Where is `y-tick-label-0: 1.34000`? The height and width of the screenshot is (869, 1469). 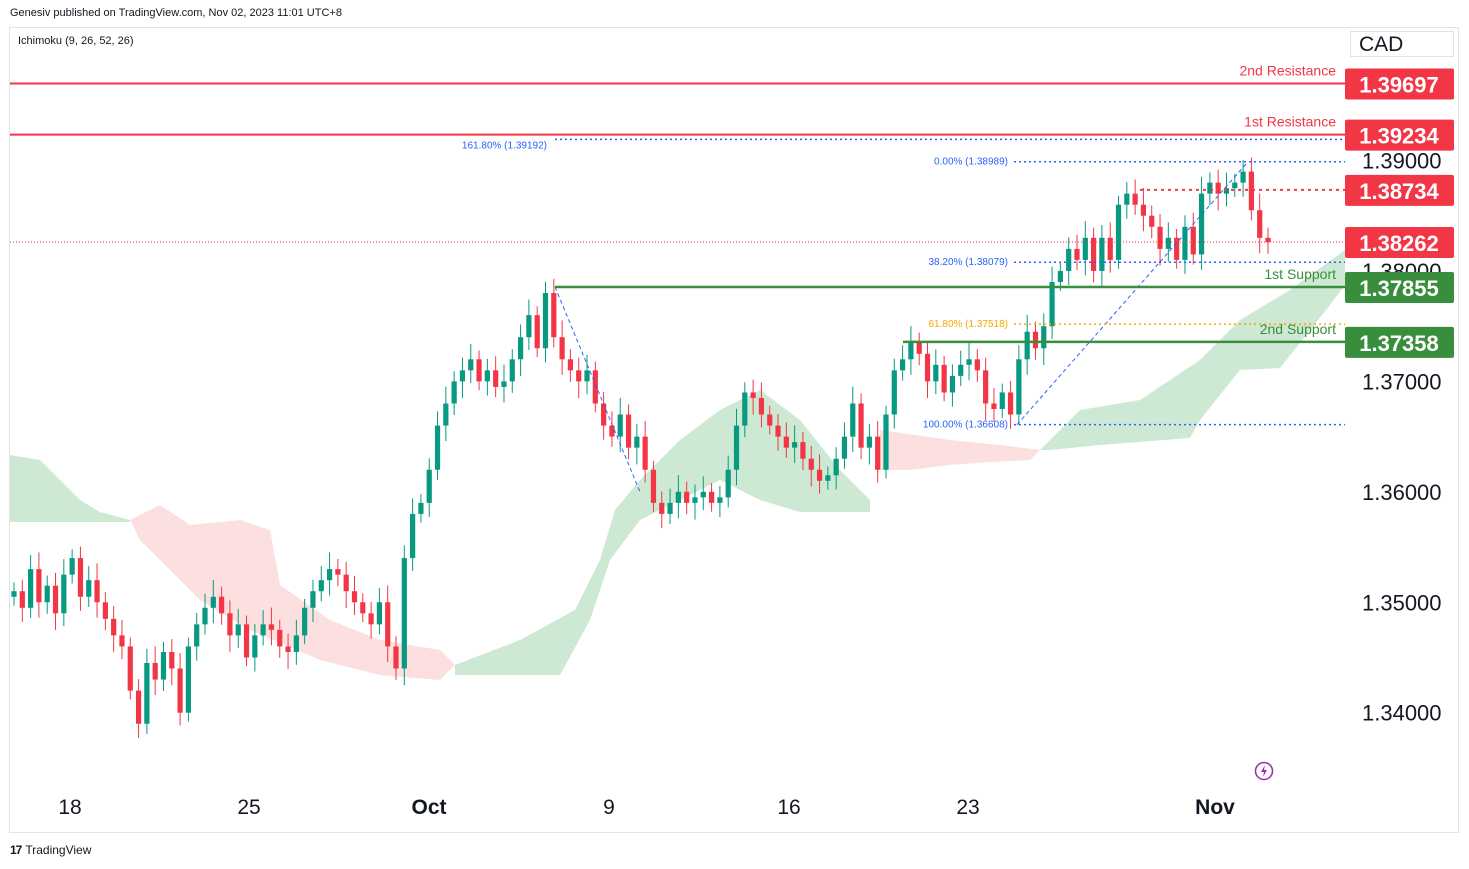 y-tick-label-0: 1.34000 is located at coordinates (1402, 713).